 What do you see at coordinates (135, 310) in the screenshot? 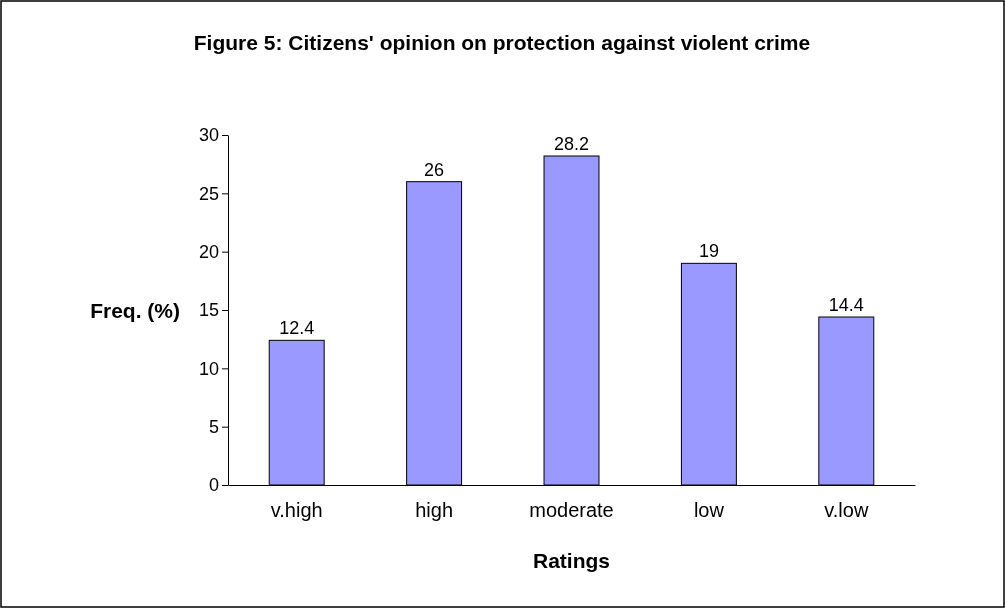
I see `y-axis-title: Freq. (%)` at bounding box center [135, 310].